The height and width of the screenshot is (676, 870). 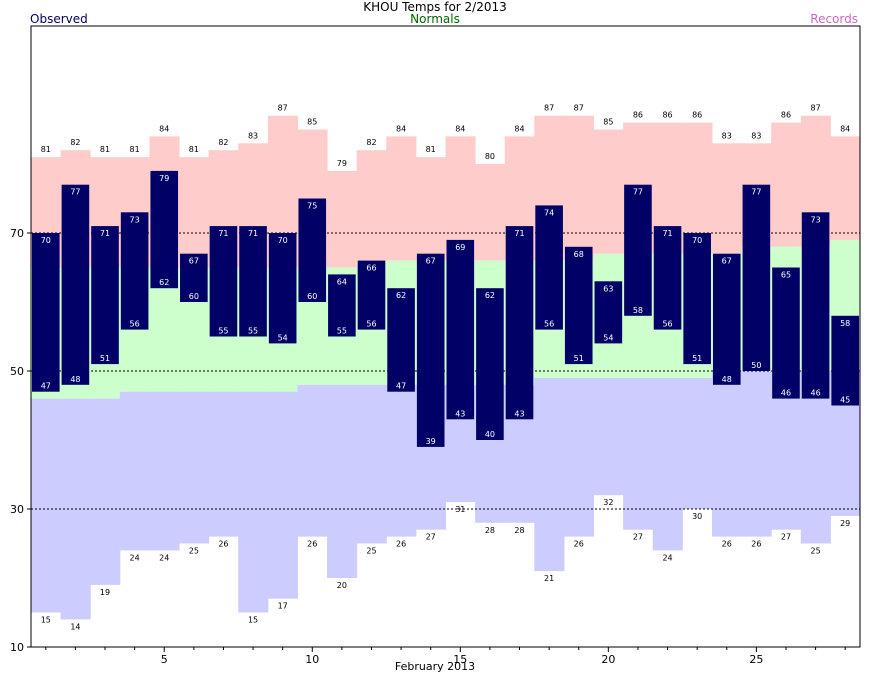 What do you see at coordinates (135, 324) in the screenshot?
I see `observed-low-label: 56` at bounding box center [135, 324].